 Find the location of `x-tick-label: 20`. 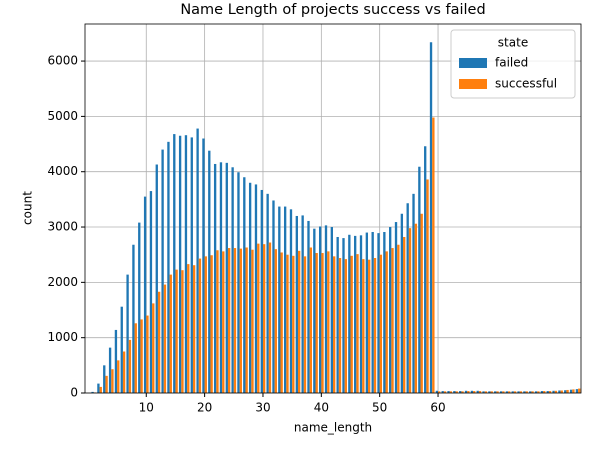

x-tick-label: 20 is located at coordinates (204, 408).